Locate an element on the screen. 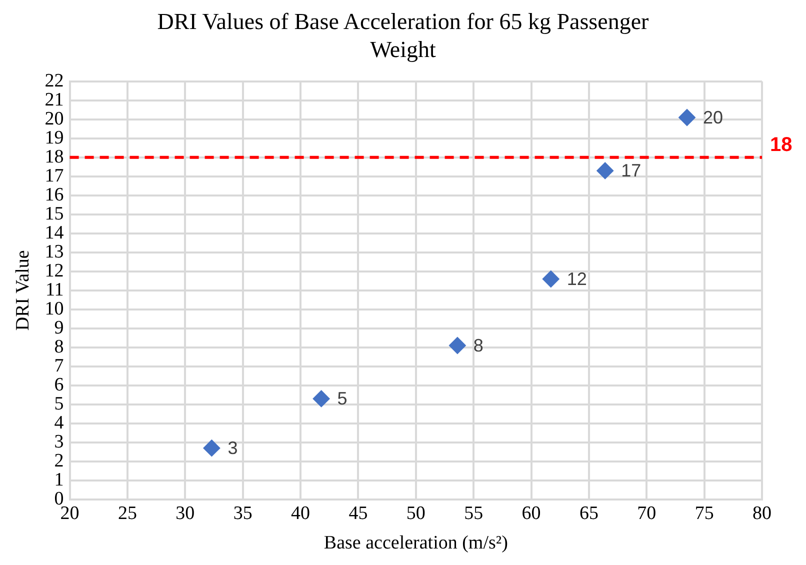 This screenshot has height=565, width=806. y-tick-label: 13 is located at coordinates (54, 251).